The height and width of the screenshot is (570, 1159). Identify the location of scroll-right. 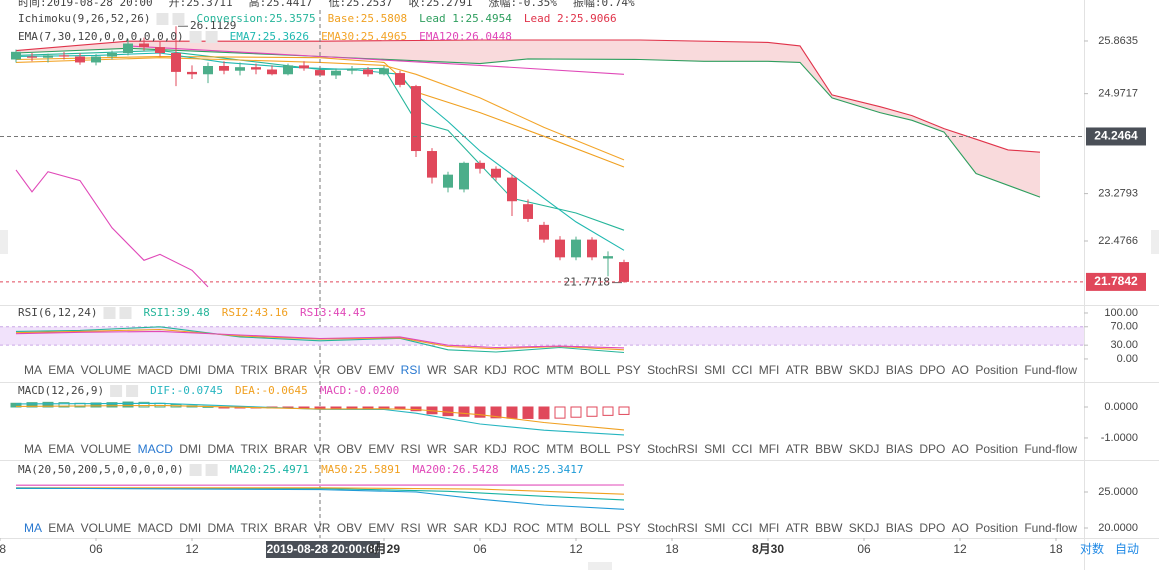
(1155, 242).